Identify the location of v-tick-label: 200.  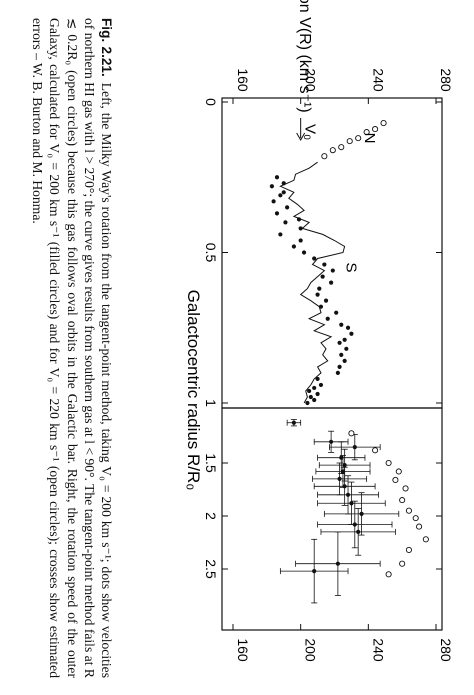
(311, 80).